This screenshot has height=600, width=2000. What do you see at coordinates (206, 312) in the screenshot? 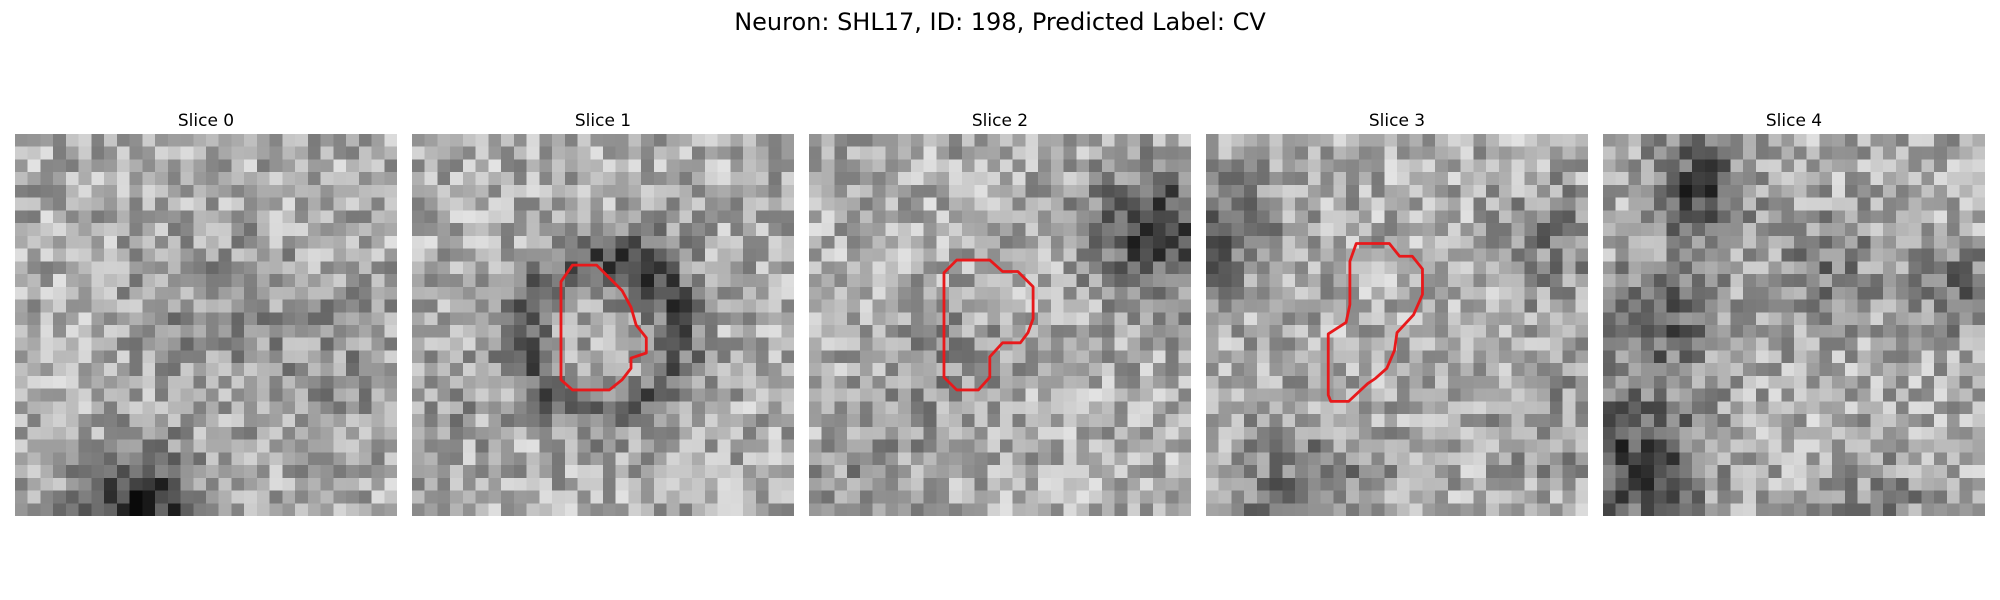
I see `slice-panel-0: Slice 0` at bounding box center [206, 312].